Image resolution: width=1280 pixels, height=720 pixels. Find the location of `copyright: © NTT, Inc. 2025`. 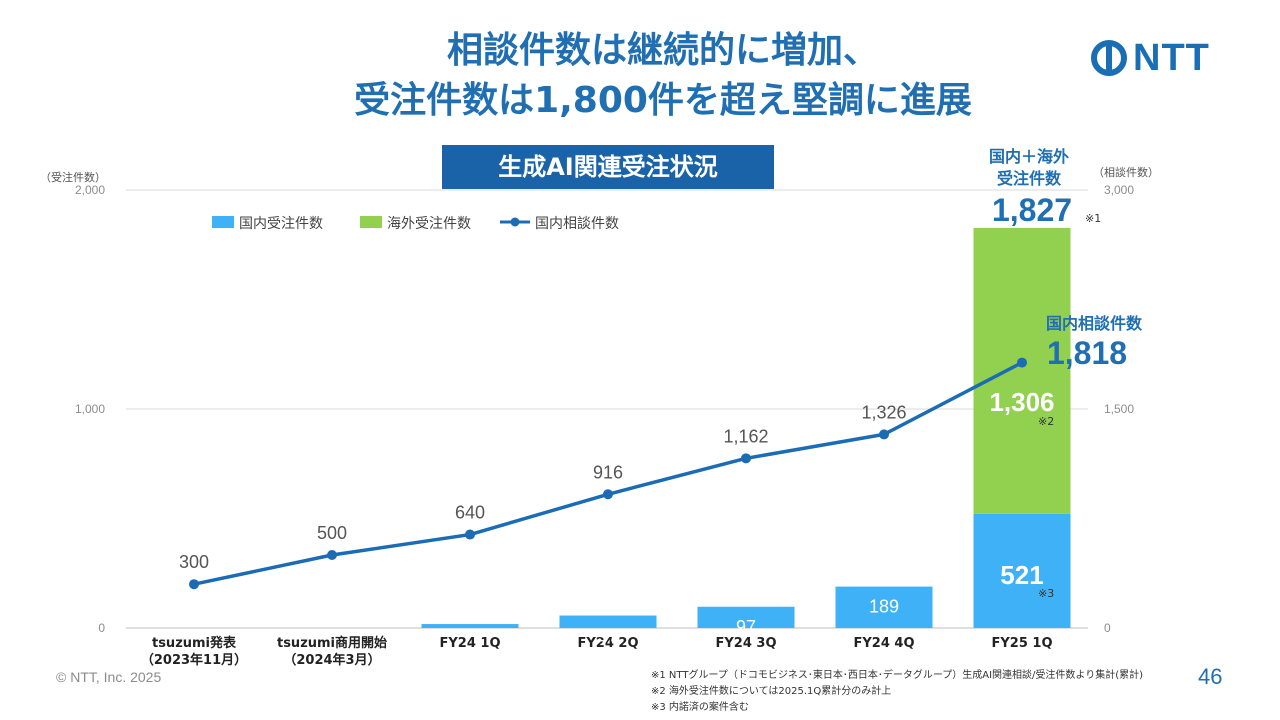

copyright: © NTT, Inc. 2025 is located at coordinates (109, 677).